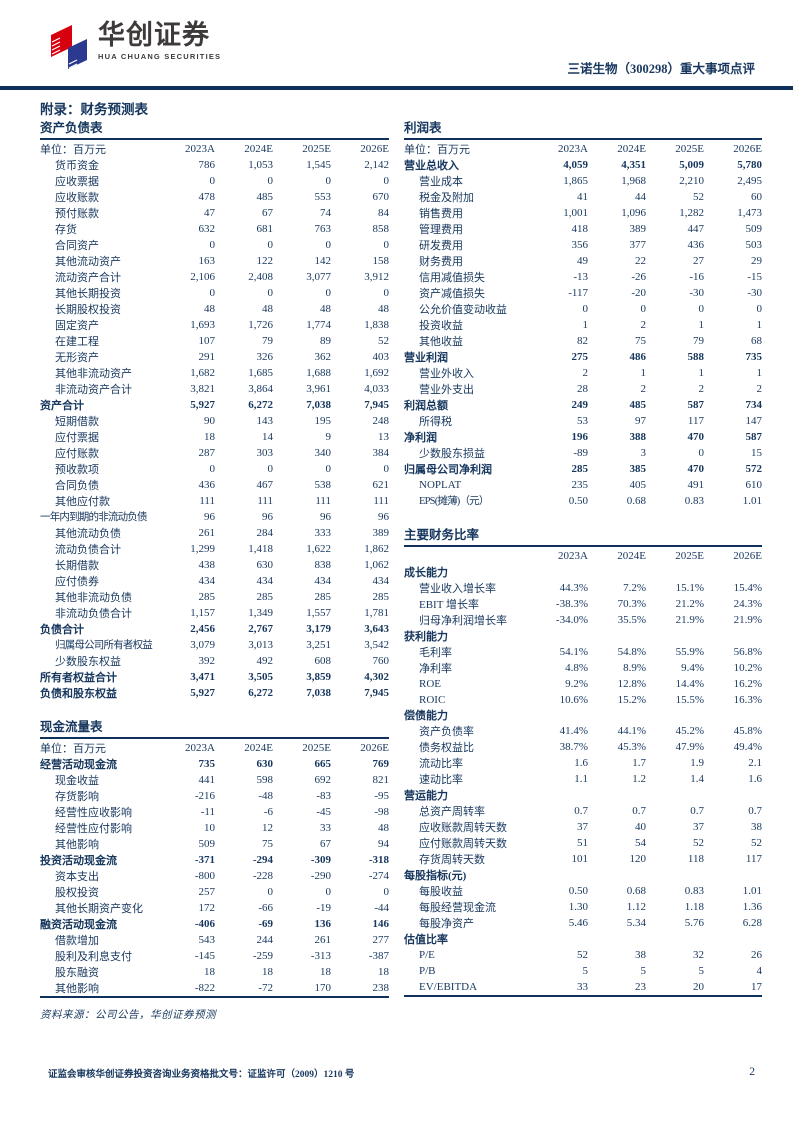 Image resolution: width=793 pixels, height=1122 pixels. Describe the element at coordinates (590, 764) in the screenshot. I see `table-row: 流动比率 1.6 1.7 1.9 2.1` at that location.